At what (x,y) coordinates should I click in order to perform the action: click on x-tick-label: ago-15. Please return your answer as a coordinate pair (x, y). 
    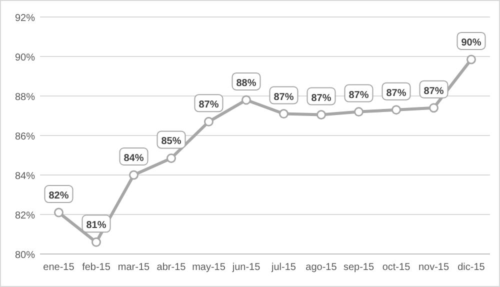
    Looking at the image, I should click on (322, 267).